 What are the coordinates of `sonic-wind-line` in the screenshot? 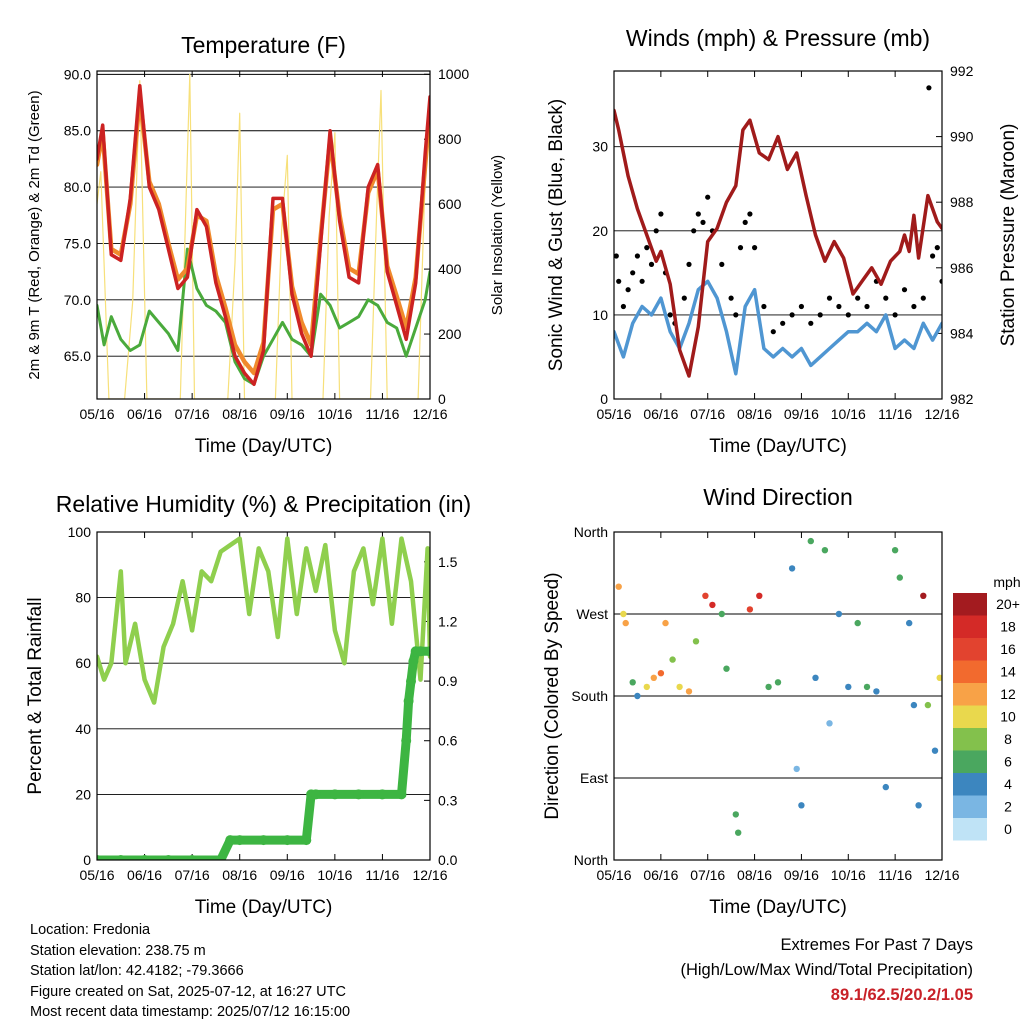 It's located at (778, 327).